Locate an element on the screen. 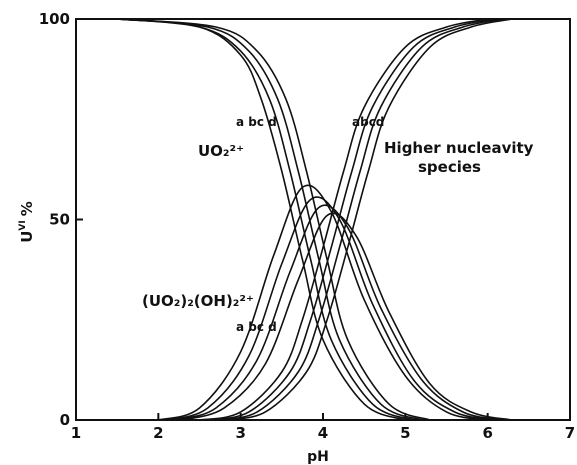 This screenshot has height=465, width=577. y-axis-label: UVI% is located at coordinates (27, 222).